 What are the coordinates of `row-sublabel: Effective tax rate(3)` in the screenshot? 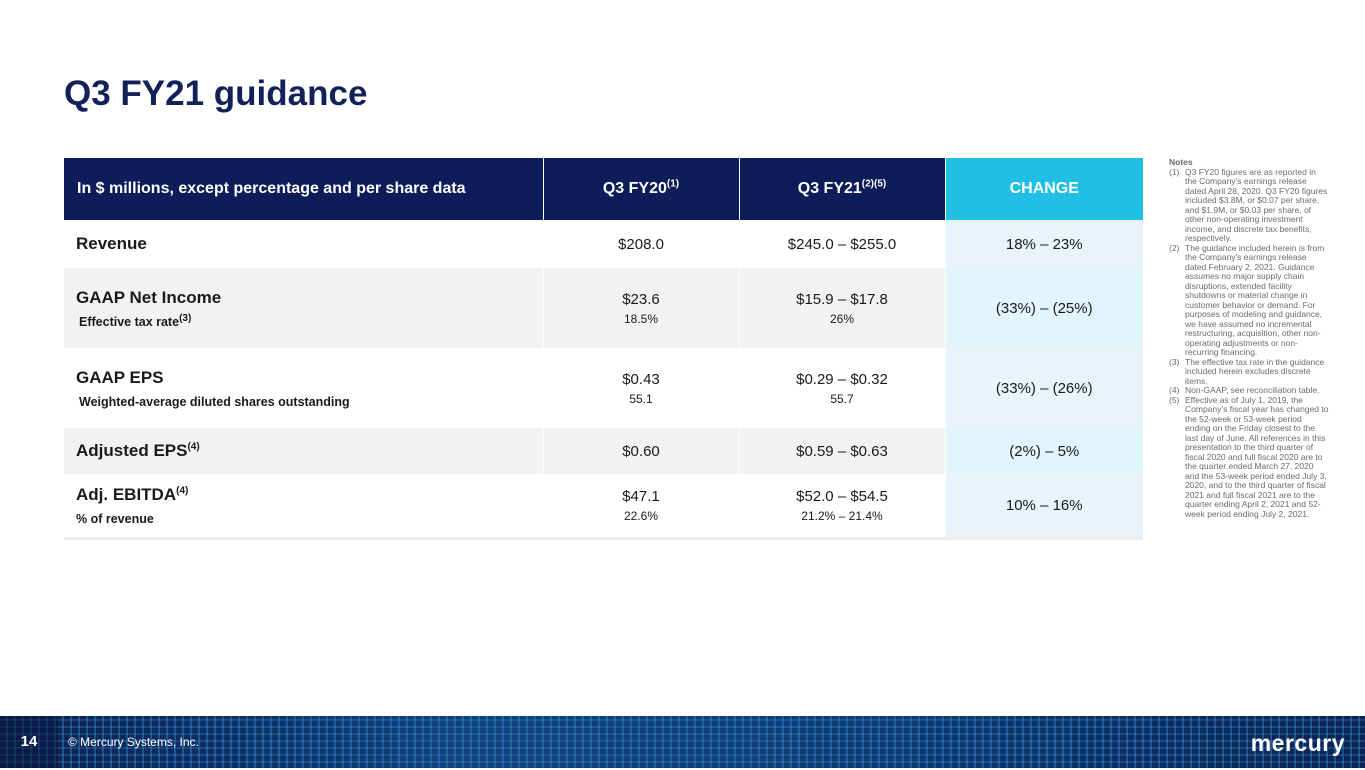 It's located at (135, 320).